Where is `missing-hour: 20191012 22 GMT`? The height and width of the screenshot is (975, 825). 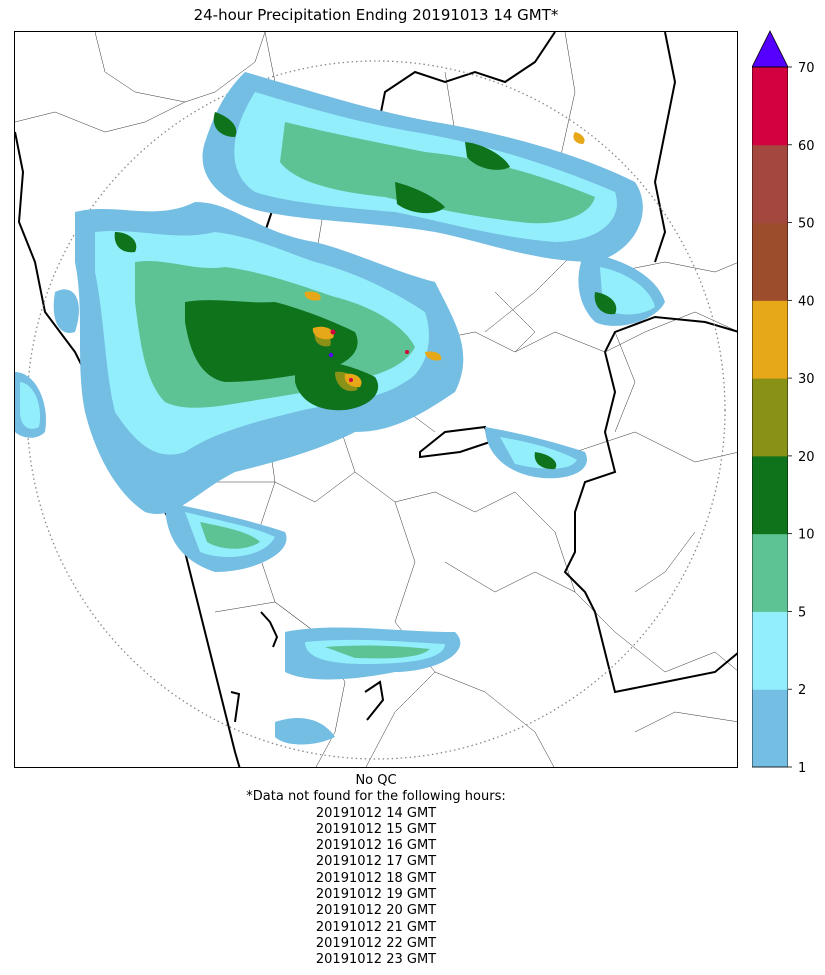
missing-hour: 20191012 22 GMT is located at coordinates (376, 943).